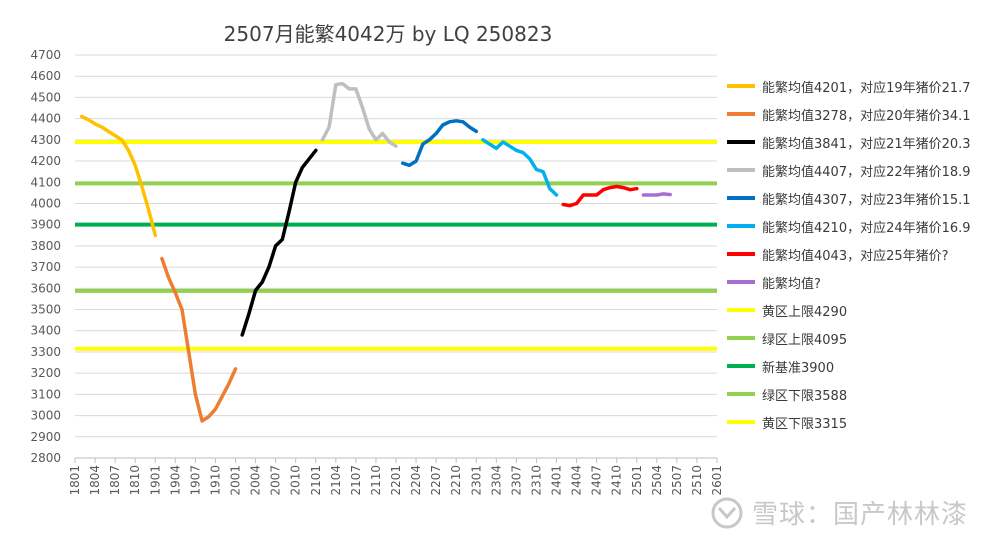 This screenshot has height=543, width=994. Describe the element at coordinates (45, 140) in the screenshot. I see `y-tick-label: 4300` at that location.